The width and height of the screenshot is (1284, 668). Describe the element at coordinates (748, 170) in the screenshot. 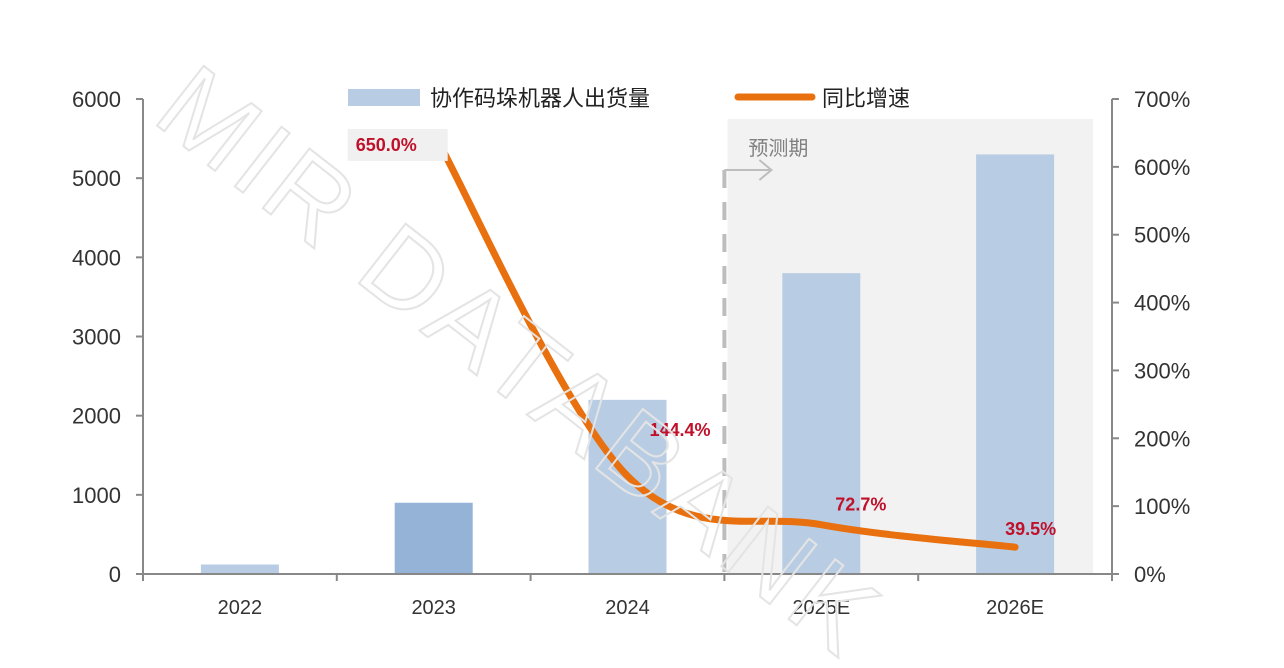

I see `arrow-right-icon` at that location.